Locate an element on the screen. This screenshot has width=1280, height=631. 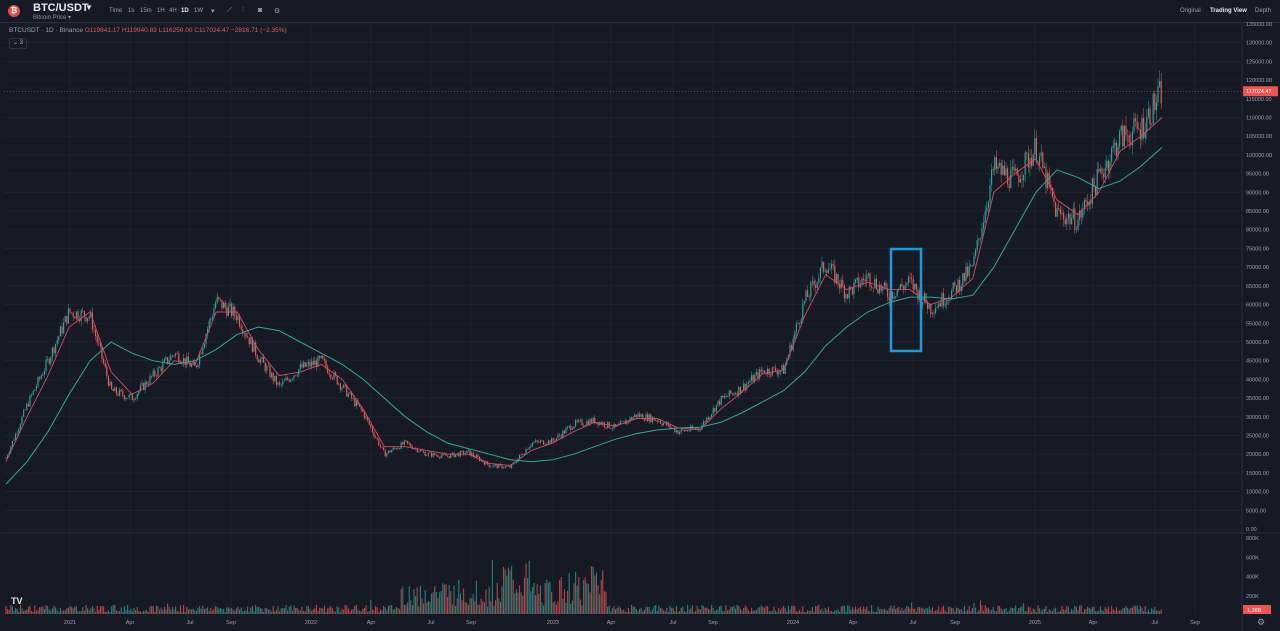
timeframe-1s: 1s is located at coordinates (131, 11).